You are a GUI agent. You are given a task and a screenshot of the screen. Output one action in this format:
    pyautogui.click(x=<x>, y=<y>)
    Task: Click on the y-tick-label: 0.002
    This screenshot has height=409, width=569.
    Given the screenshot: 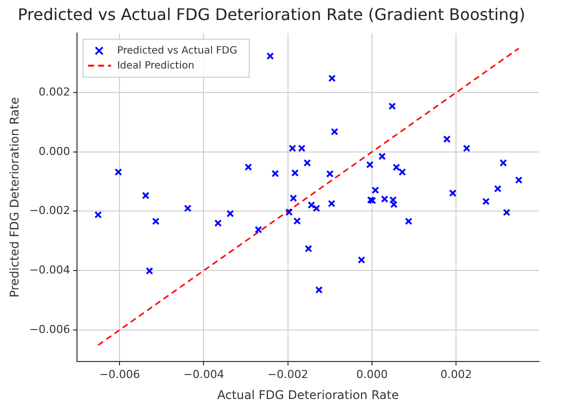 What is the action you would take?
    pyautogui.click(x=54, y=91)
    